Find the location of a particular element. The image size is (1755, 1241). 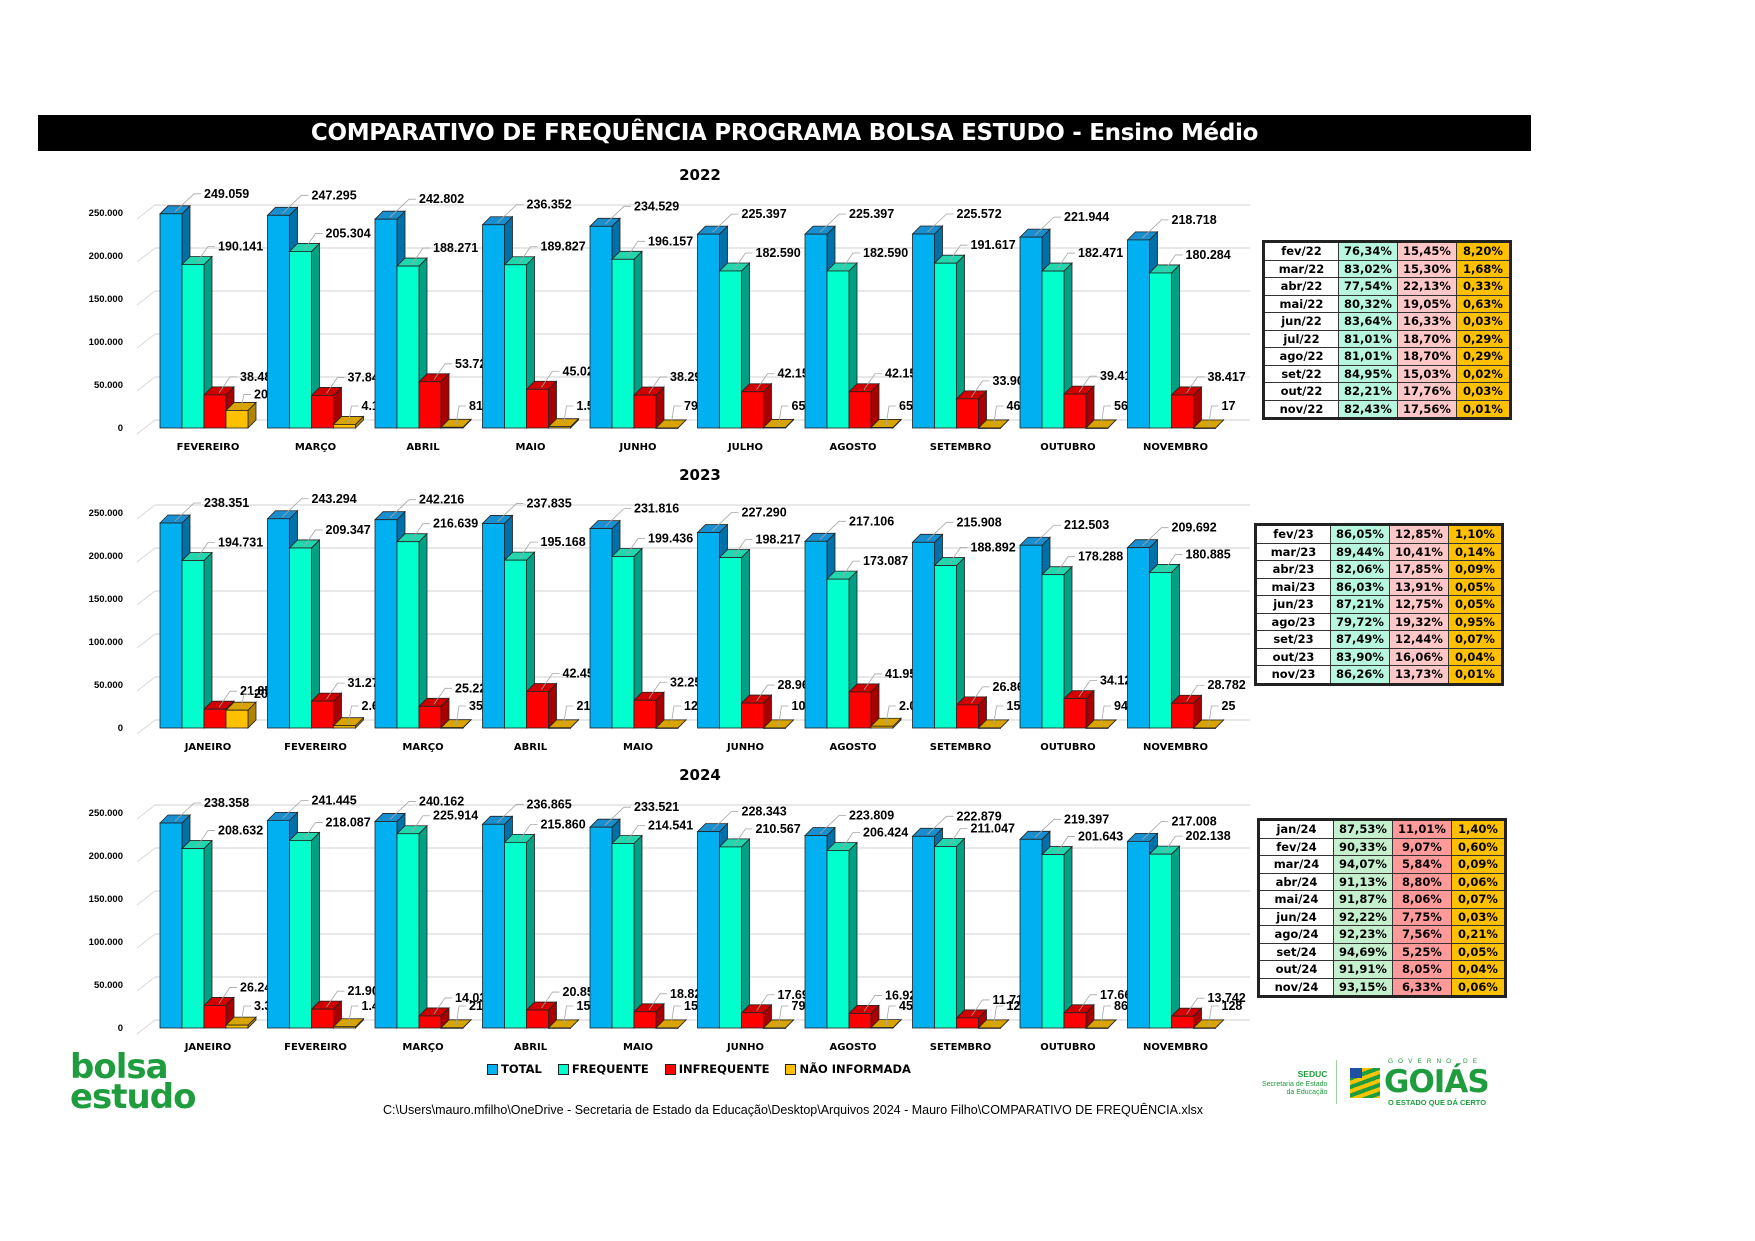

y-tick-label: 200.000 is located at coordinates (106, 256).